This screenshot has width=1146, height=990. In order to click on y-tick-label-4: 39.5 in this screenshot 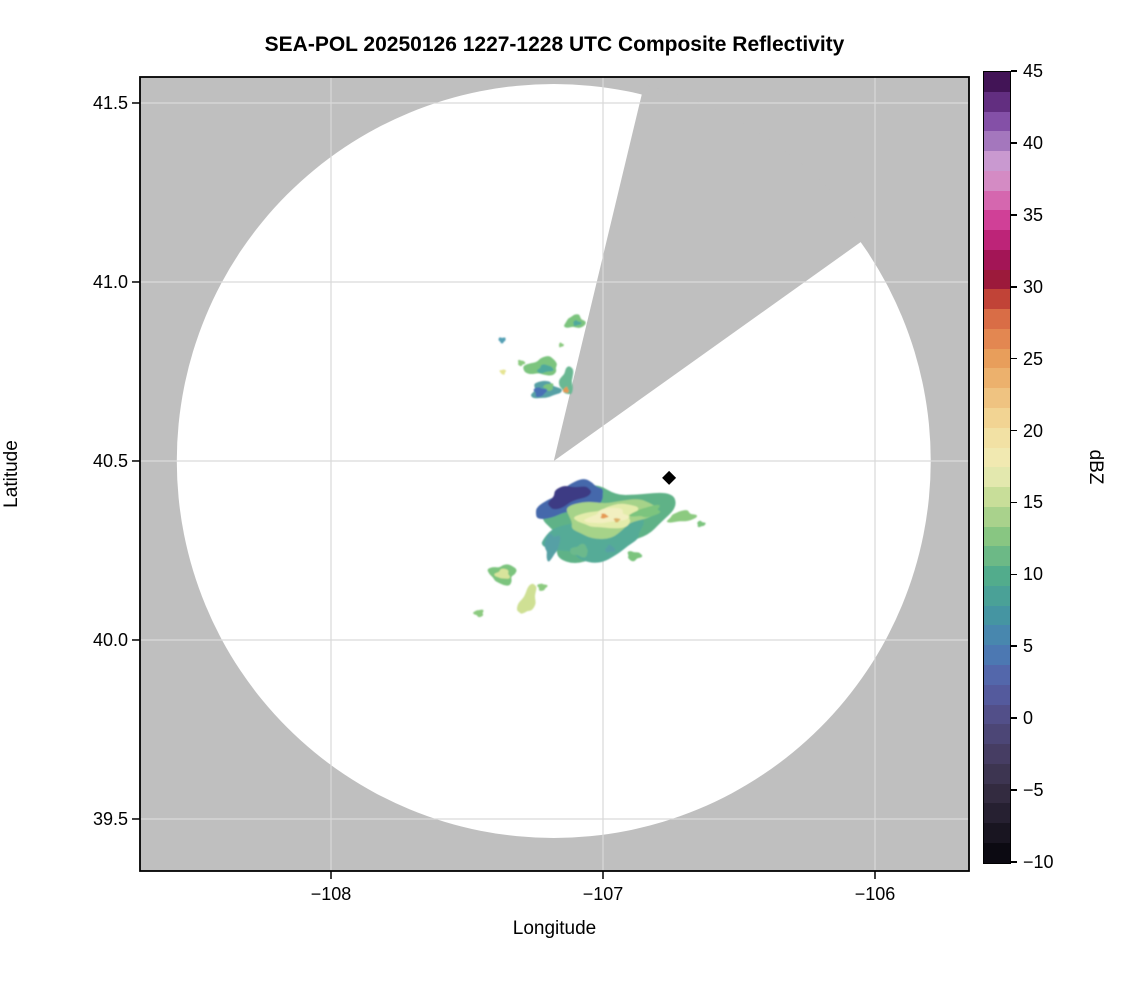, I will do `click(110, 818)`.